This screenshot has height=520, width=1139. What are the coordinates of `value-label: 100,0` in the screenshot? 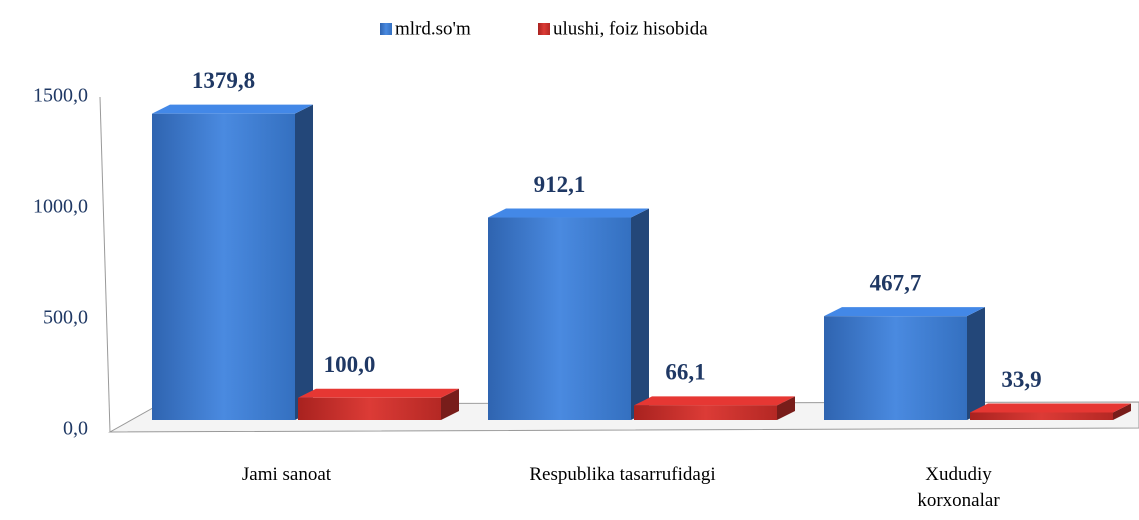 It's located at (350, 364).